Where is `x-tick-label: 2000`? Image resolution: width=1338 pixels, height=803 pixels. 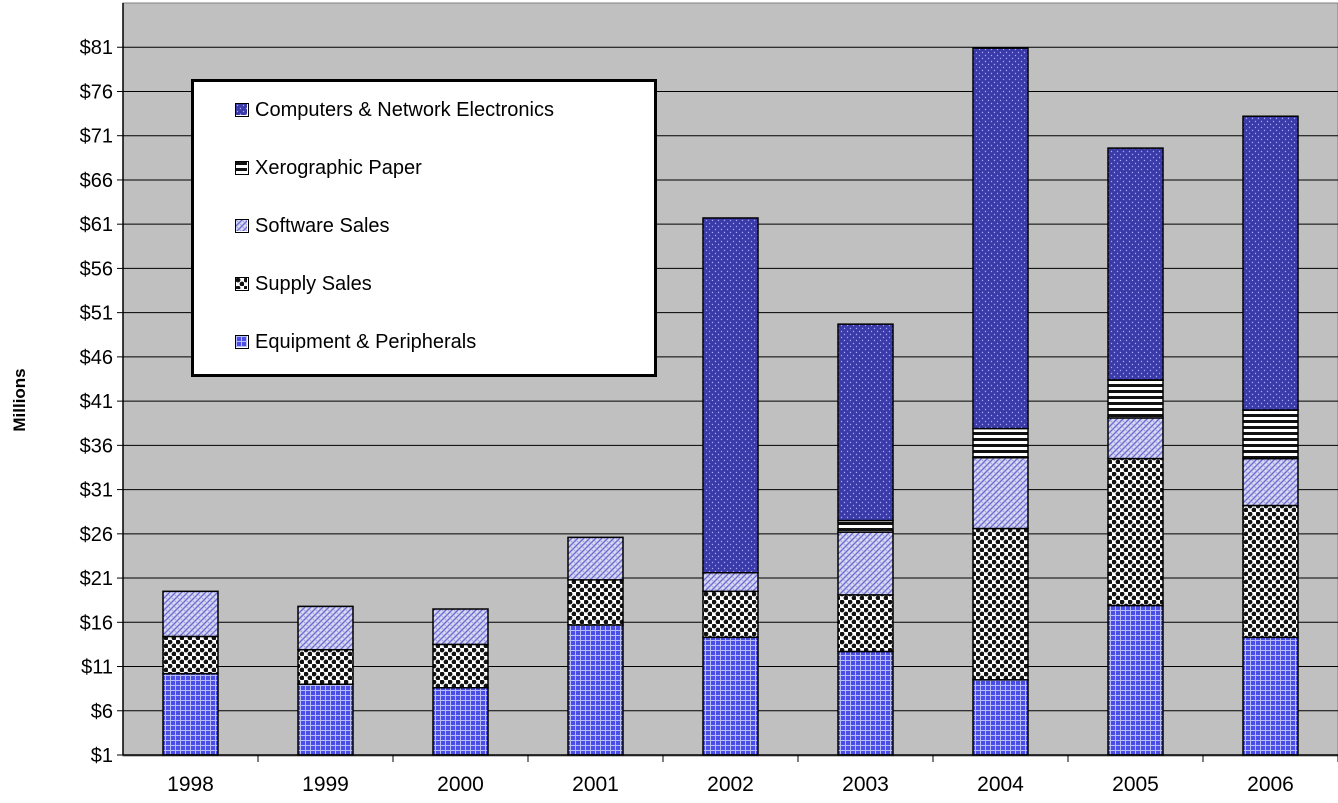 x-tick-label: 2000 is located at coordinates (460, 784).